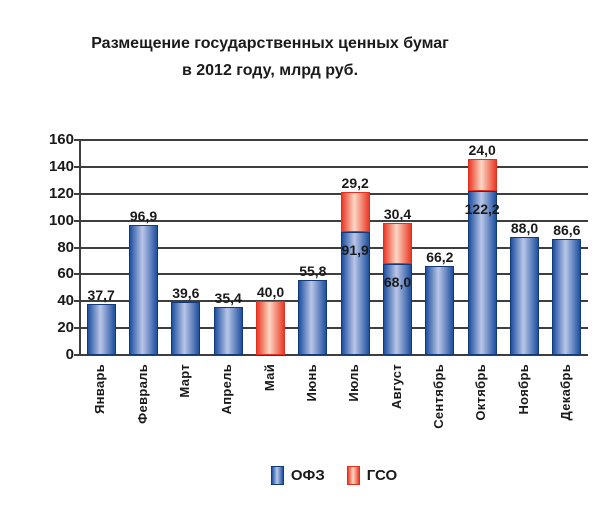 This screenshot has height=508, width=616. I want to click on bar-value-label: 37,7, so click(101, 295).